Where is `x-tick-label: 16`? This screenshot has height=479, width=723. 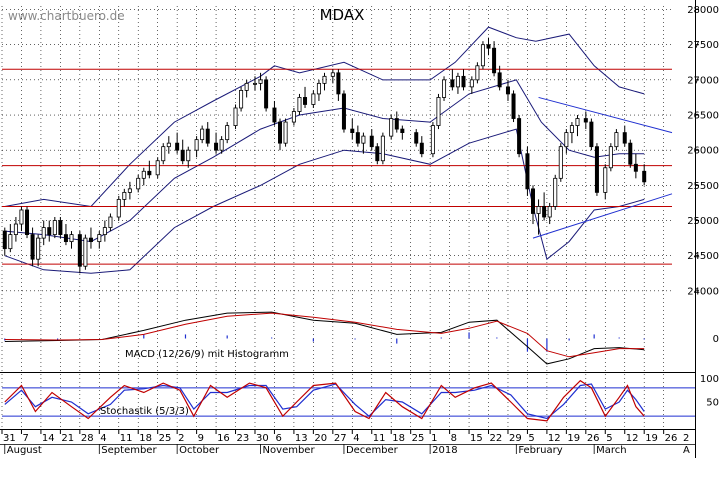
x-tick-label: 16 is located at coordinates (223, 438).